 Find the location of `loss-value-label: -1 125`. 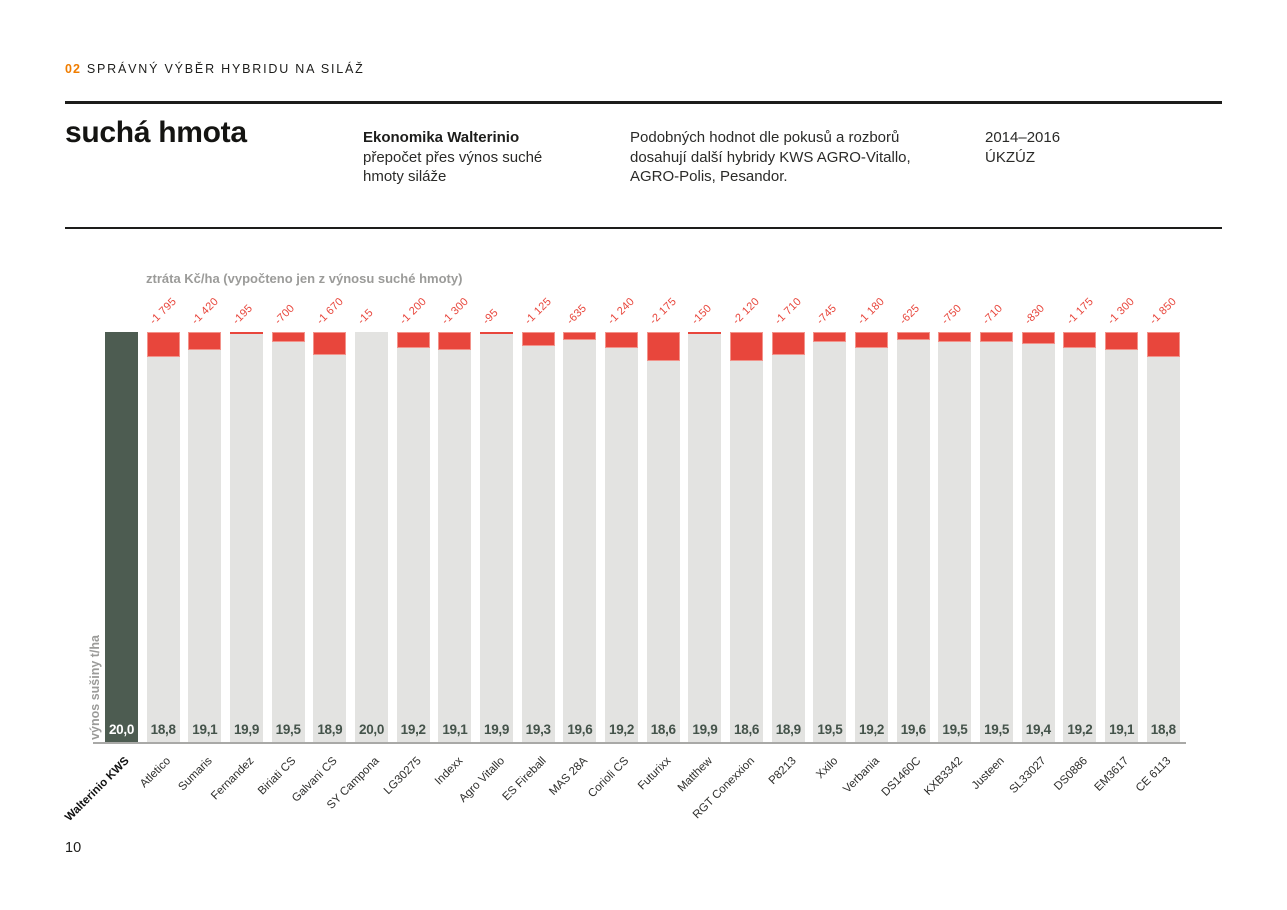

loss-value-label: -1 125 is located at coordinates (538, 311).